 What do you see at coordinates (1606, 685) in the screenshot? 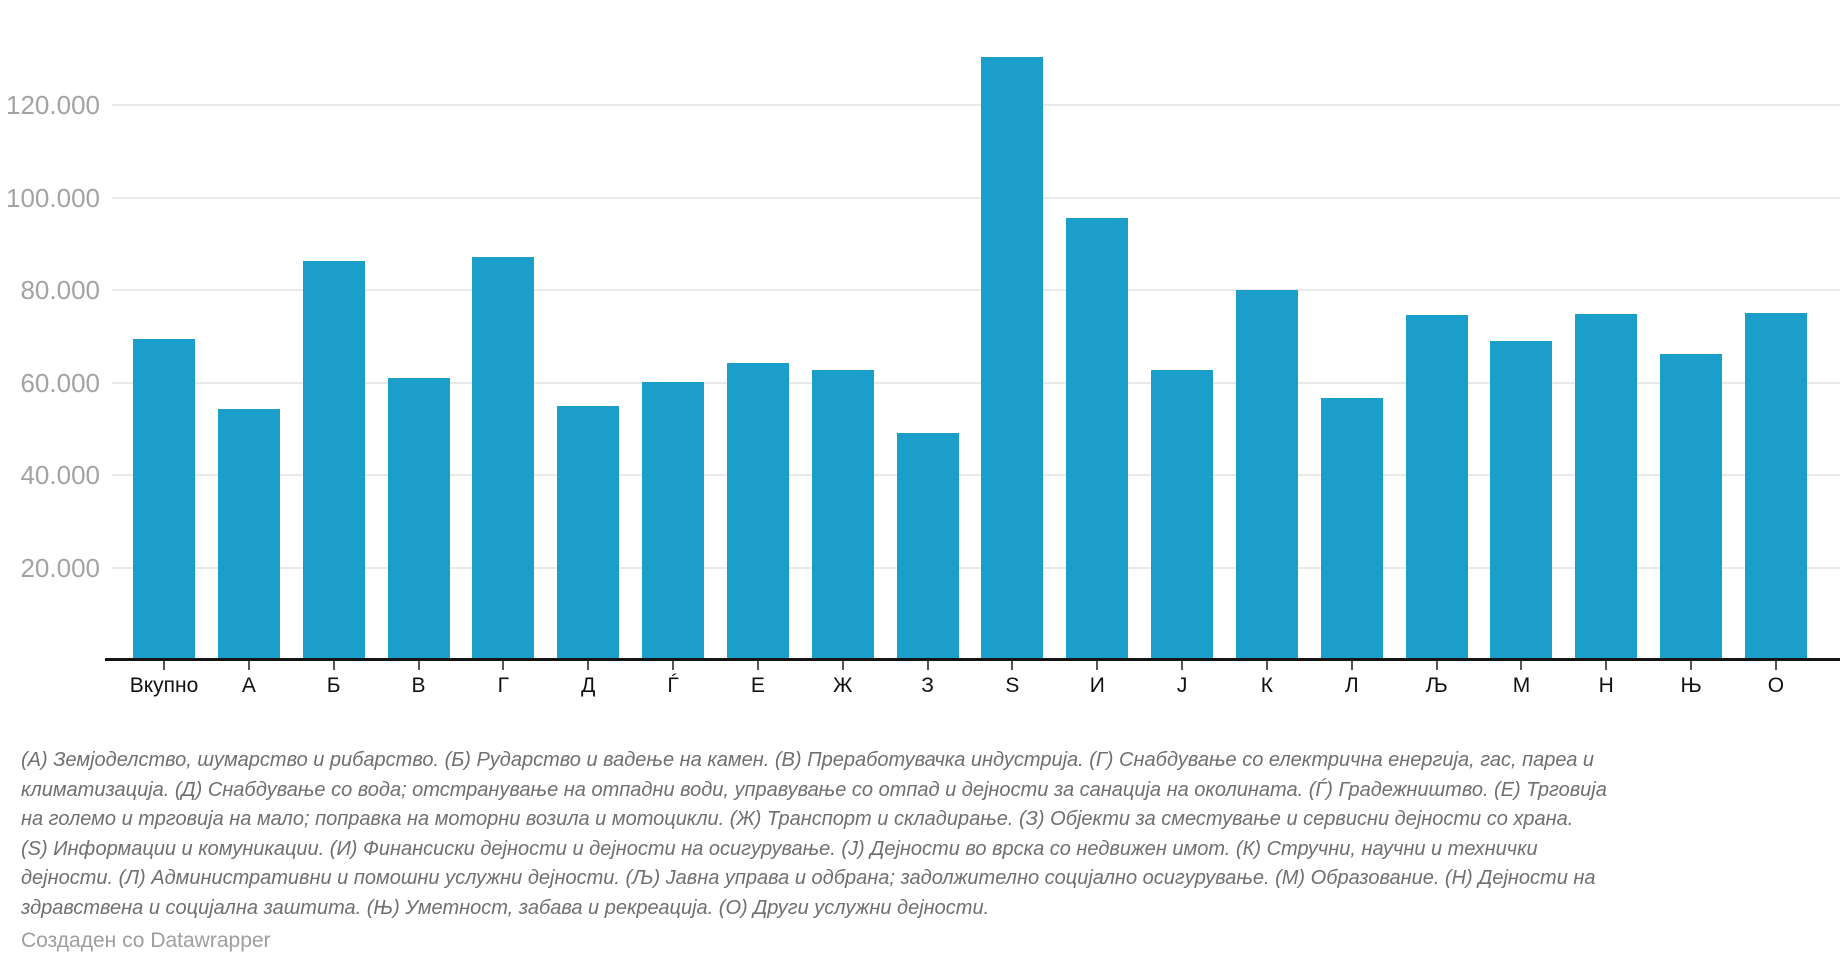
I see `x-axis-category-label: Н` at bounding box center [1606, 685].